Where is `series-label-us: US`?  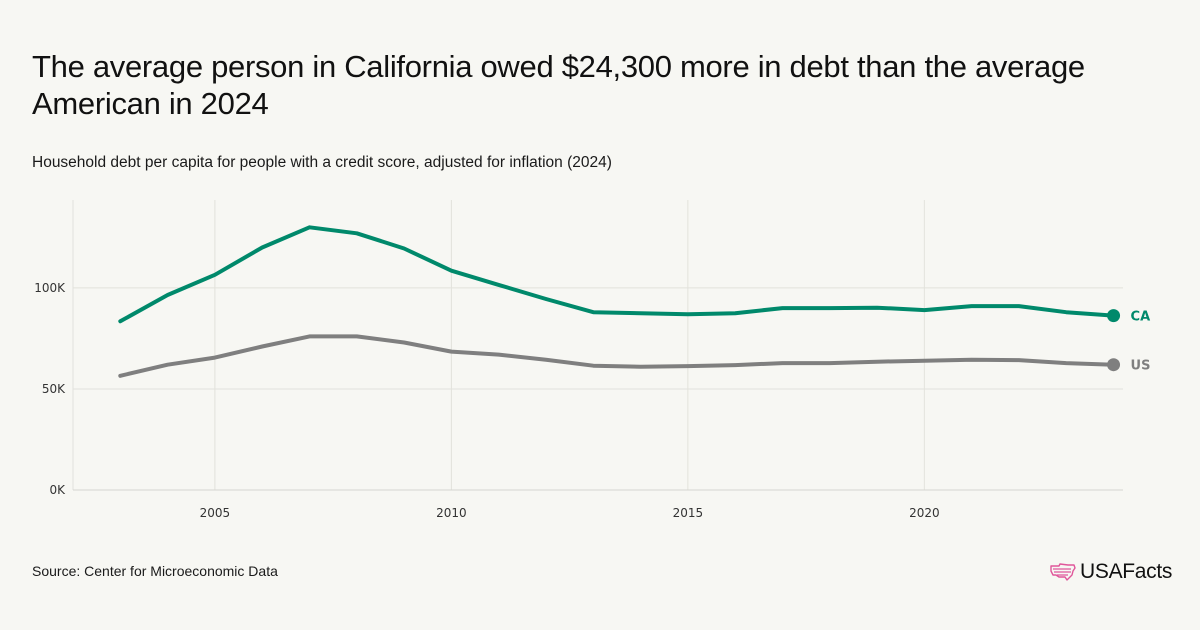
series-label-us: US is located at coordinates (1141, 366).